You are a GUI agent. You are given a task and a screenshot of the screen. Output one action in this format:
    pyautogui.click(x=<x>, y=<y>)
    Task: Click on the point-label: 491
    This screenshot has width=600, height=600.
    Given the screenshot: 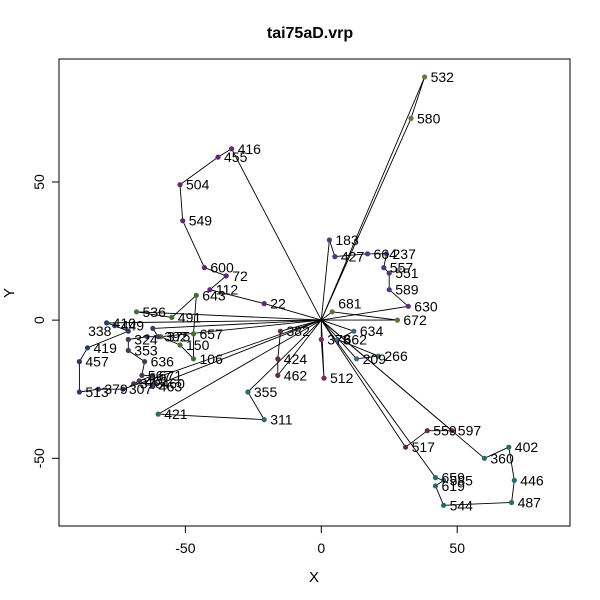 What is the action you would take?
    pyautogui.click(x=190, y=317)
    